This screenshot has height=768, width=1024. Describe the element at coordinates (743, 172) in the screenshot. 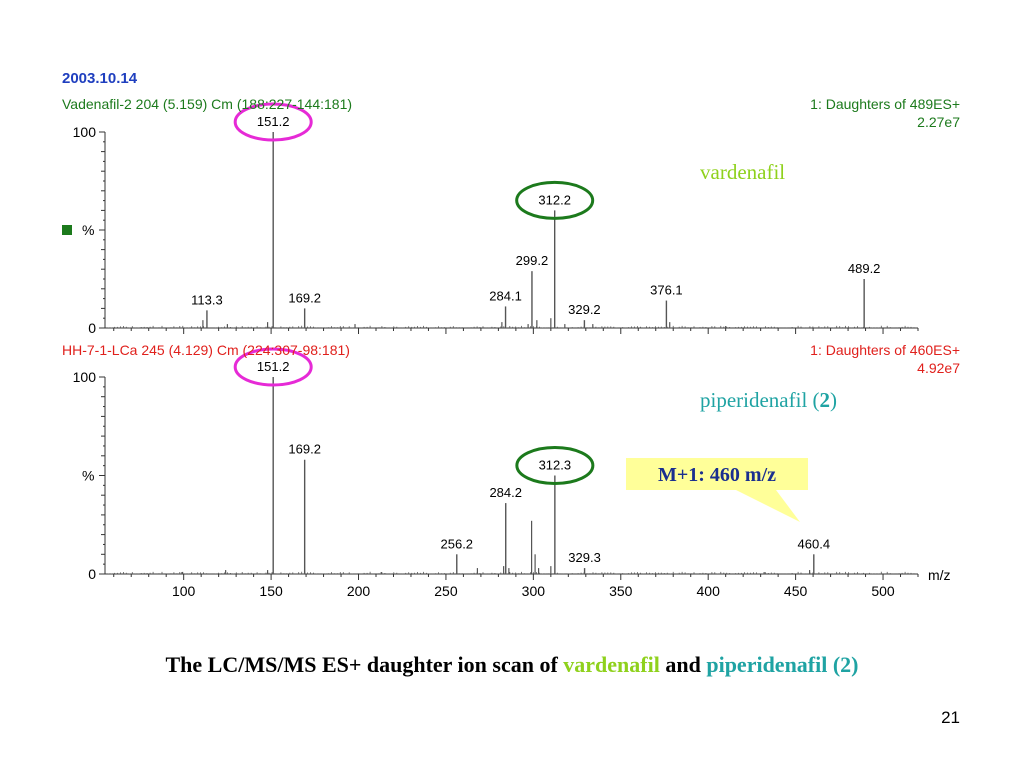

I see `spectrum1-compound-label: vardenafil` at that location.